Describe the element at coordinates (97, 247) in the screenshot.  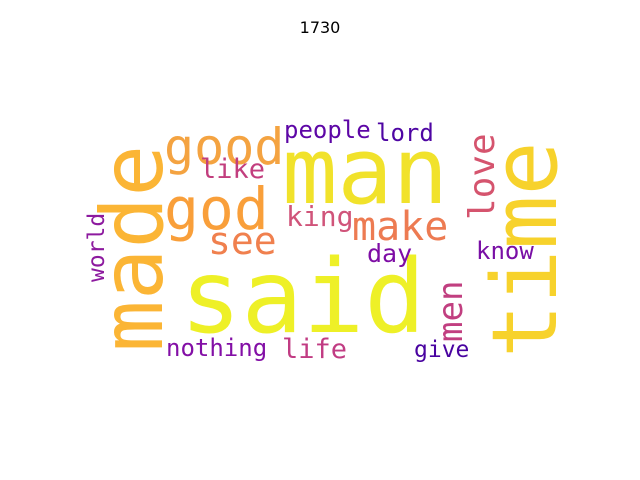
I see `word-world: world` at that location.